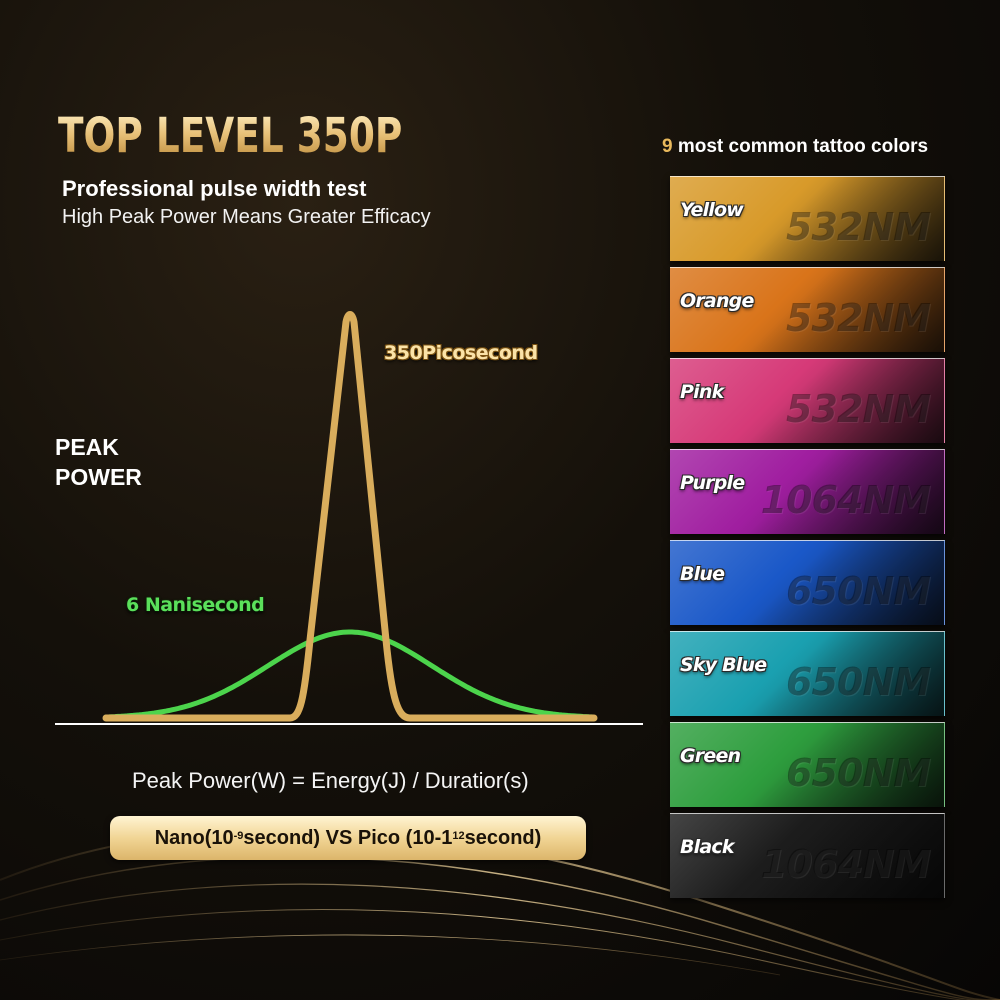  Describe the element at coordinates (330, 780) in the screenshot. I see `peak-power-formula: Peak Power(W) = Energy(J) / Duratior(s)` at that location.